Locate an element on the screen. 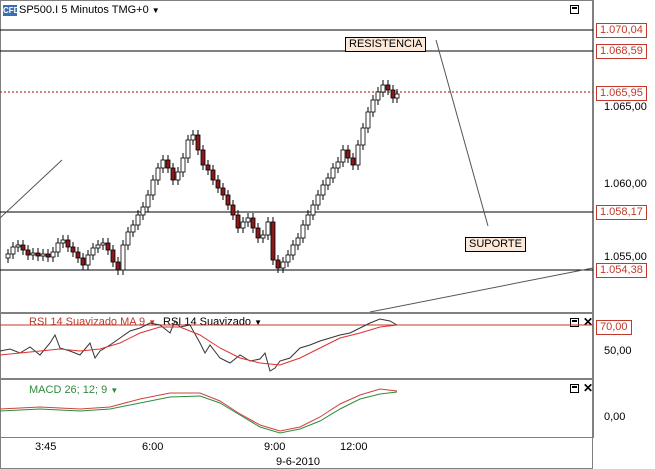 The width and height of the screenshot is (655, 469). resistance-note: RESISTENCIA is located at coordinates (386, 44).